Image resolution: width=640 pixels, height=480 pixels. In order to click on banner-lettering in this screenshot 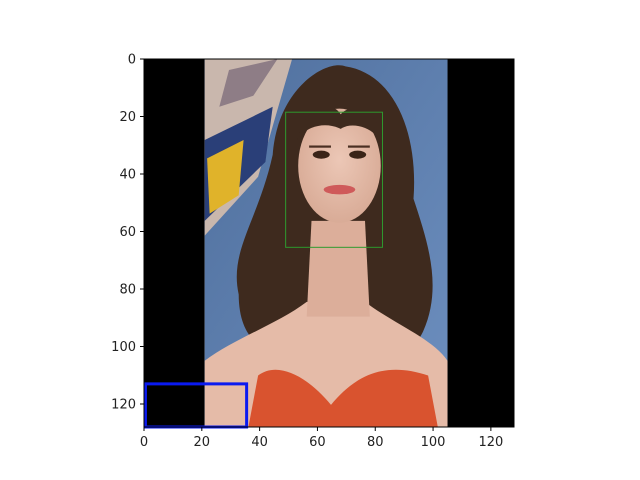, I will do `click(225, 177)`.